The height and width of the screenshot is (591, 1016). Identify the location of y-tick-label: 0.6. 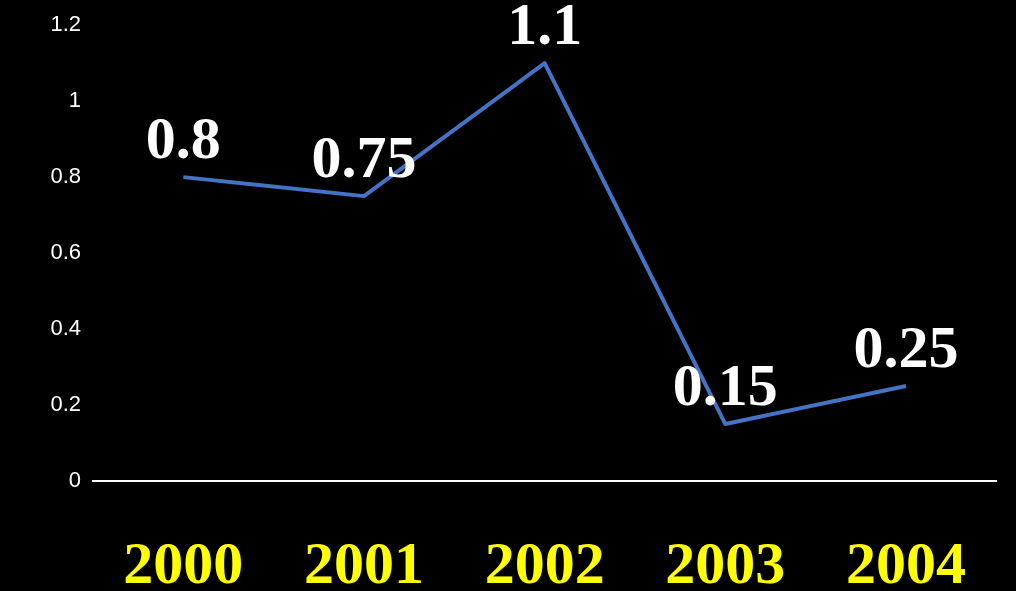
(65, 252).